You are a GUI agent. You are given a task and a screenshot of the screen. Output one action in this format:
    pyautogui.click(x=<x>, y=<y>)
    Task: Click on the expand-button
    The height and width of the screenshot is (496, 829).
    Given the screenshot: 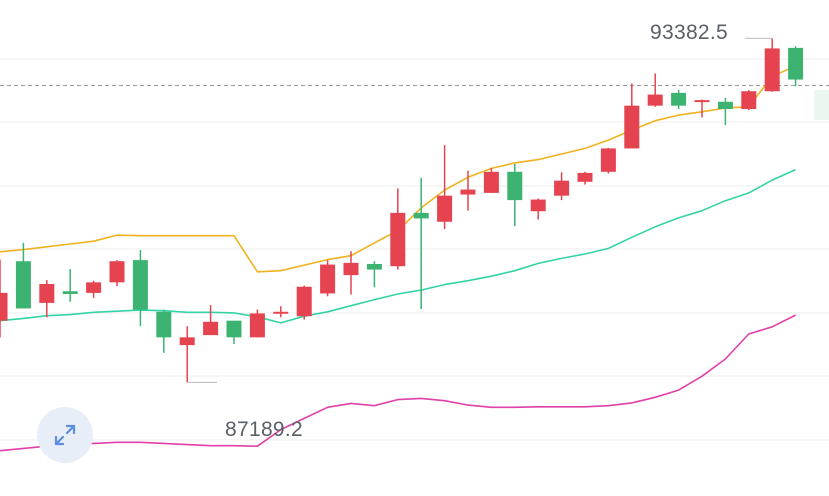 What is the action you would take?
    pyautogui.click(x=65, y=435)
    